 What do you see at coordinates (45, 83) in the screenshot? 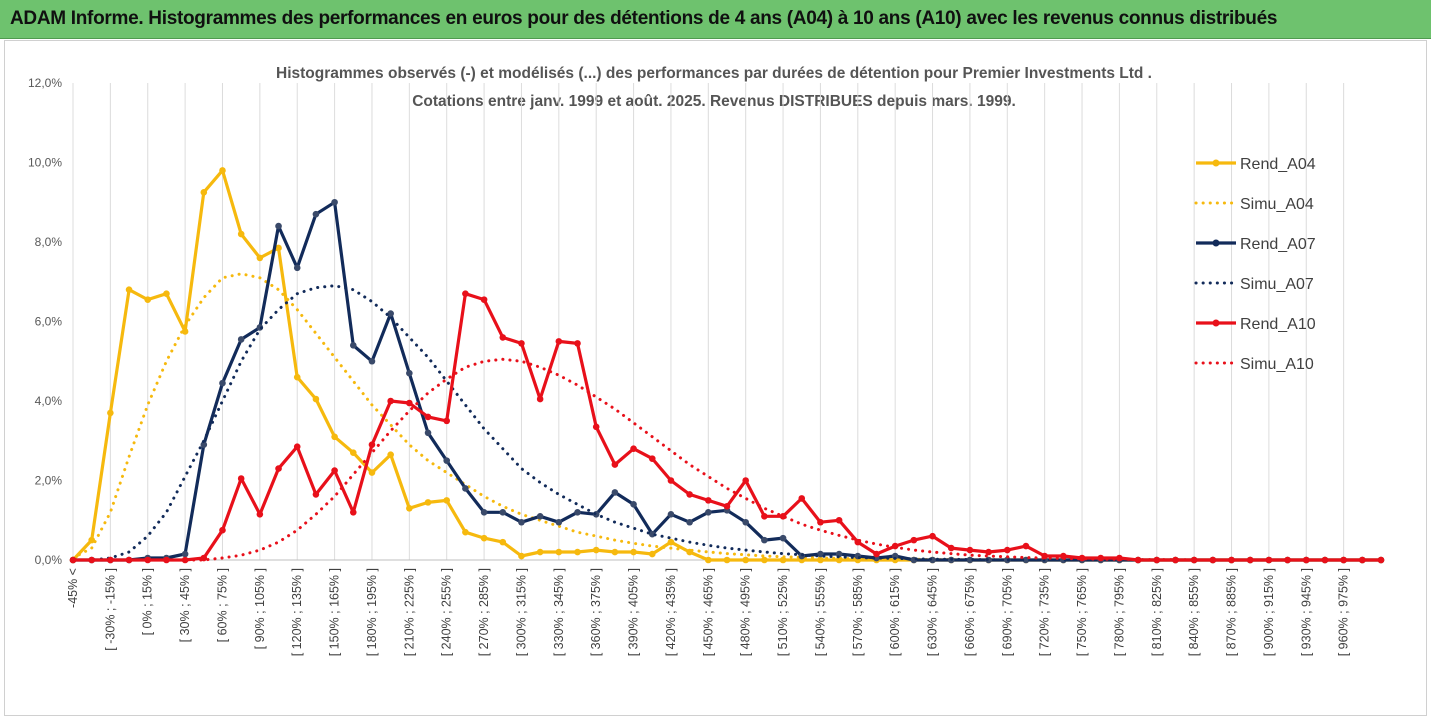
I see `y-tick-label: 12,0%` at bounding box center [45, 83].